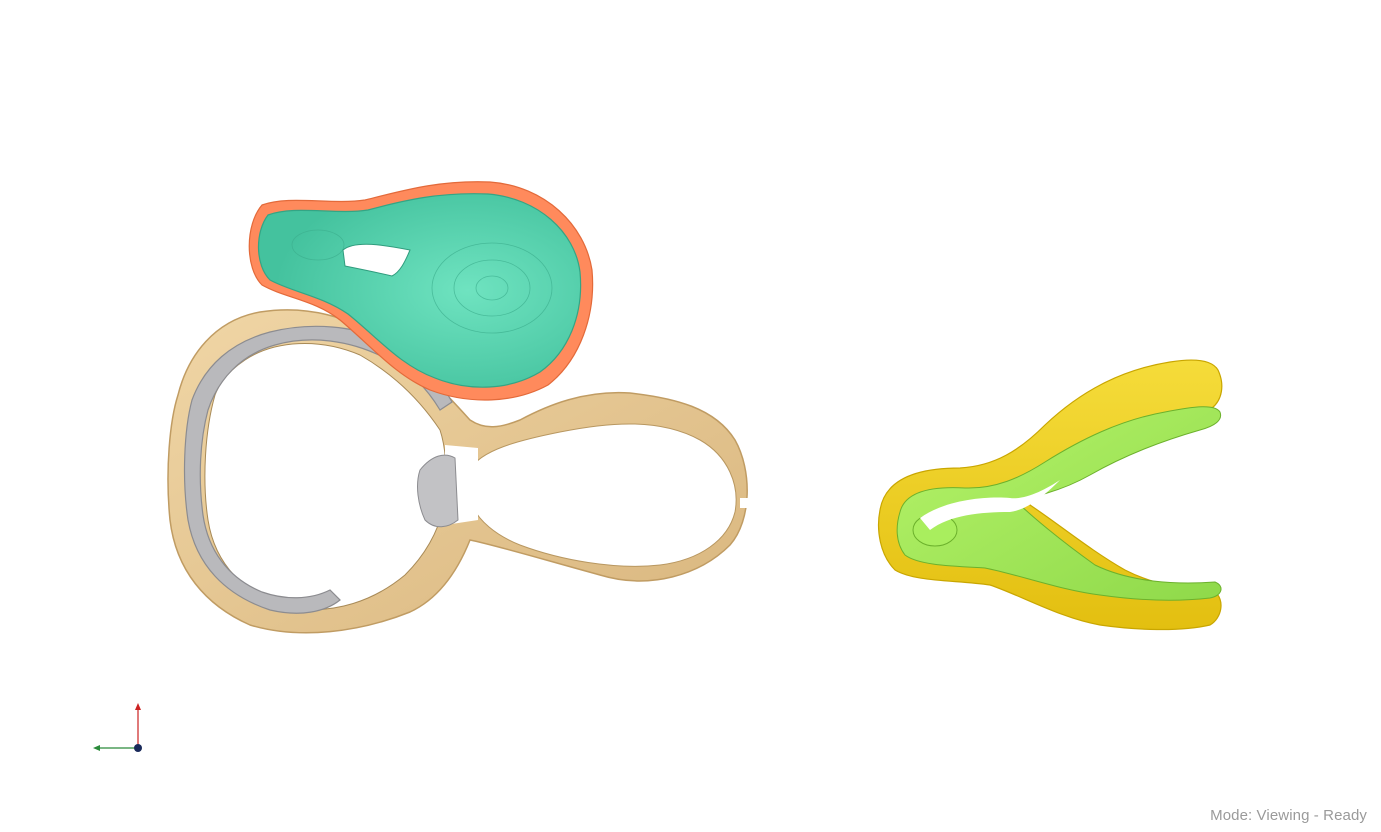 The image size is (1381, 832). I want to click on axes-orientation-icon, so click(117, 727).